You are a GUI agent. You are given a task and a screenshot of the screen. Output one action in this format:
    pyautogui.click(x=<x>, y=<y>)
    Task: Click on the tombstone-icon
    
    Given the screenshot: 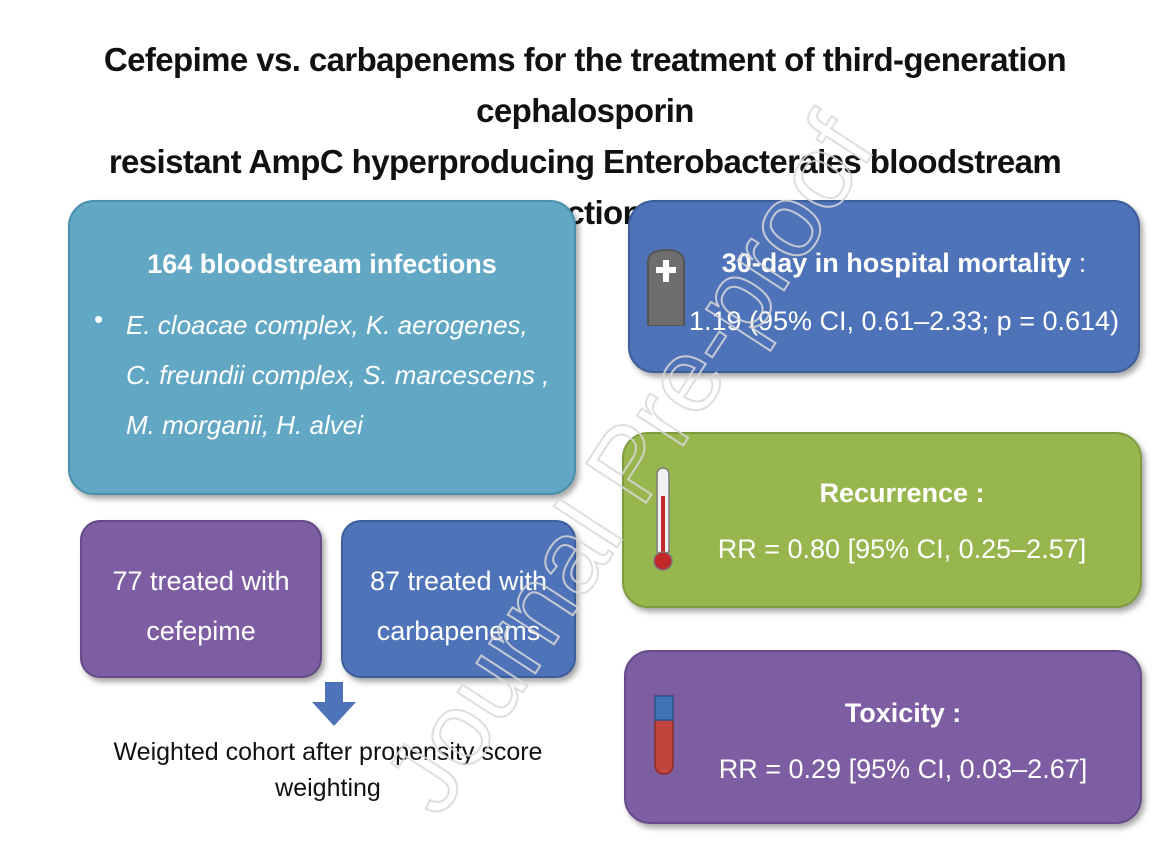 What is the action you would take?
    pyautogui.click(x=666, y=287)
    